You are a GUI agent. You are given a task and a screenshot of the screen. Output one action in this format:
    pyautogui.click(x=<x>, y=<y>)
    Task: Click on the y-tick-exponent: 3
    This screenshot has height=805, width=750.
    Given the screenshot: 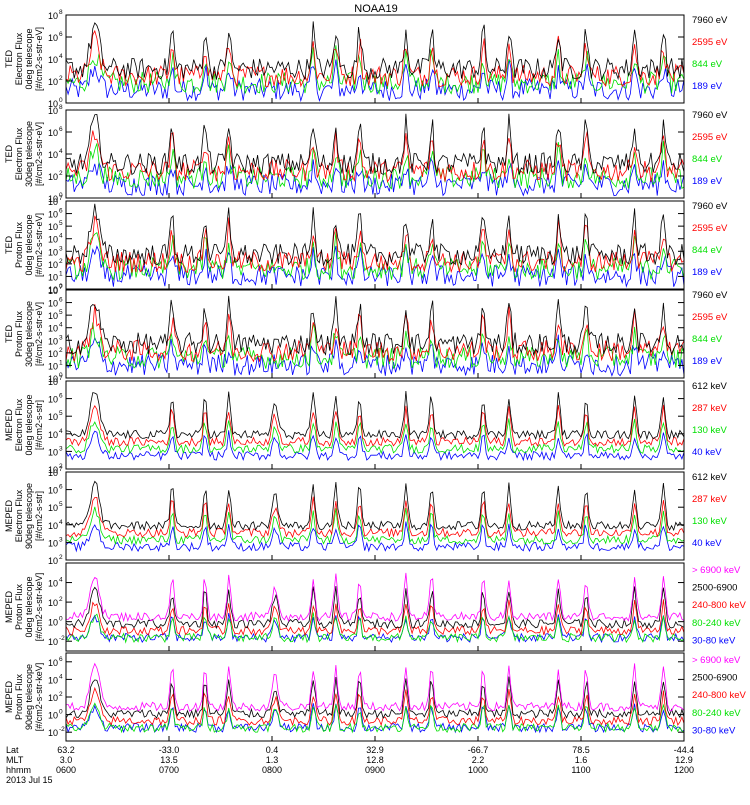 What is the action you would take?
    pyautogui.click(x=61, y=539)
    